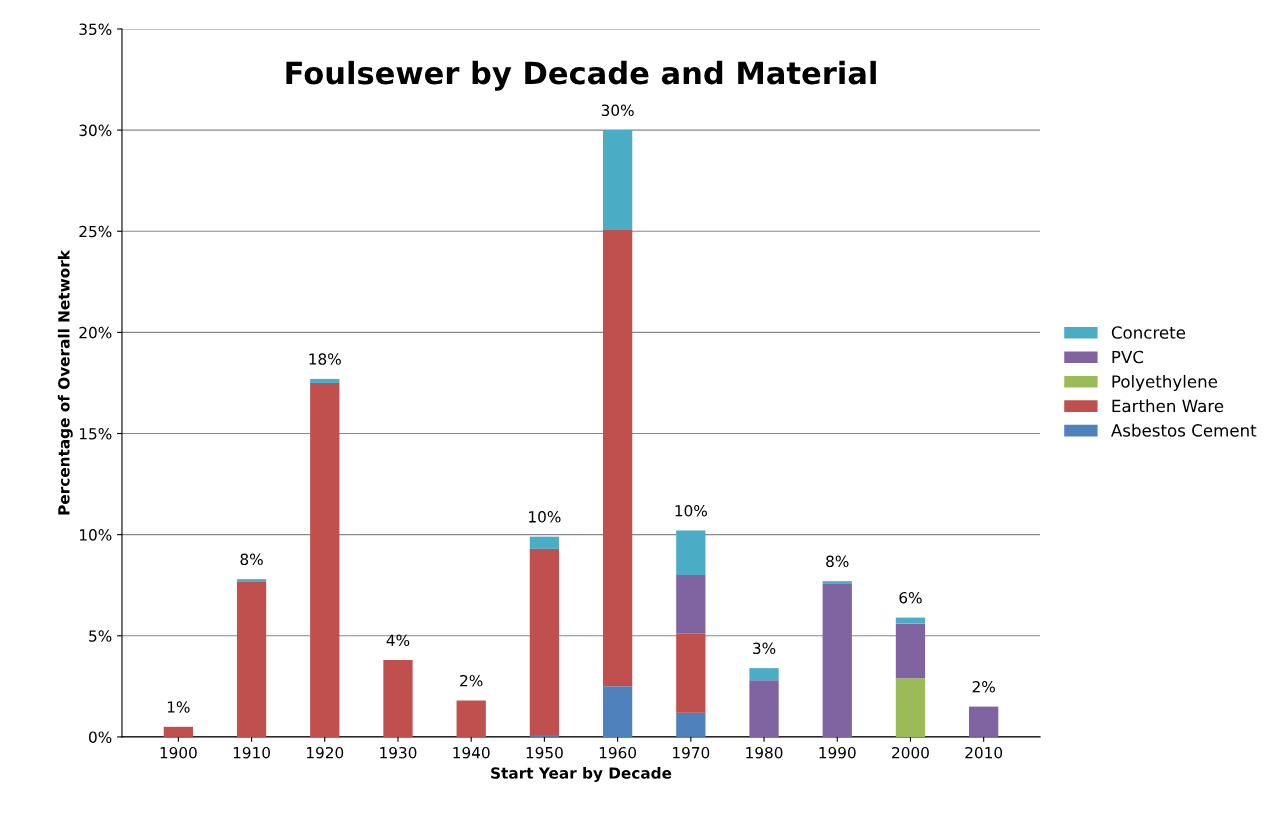 The width and height of the screenshot is (1284, 828). I want to click on legend-label: Earthen Ware, so click(1168, 406).